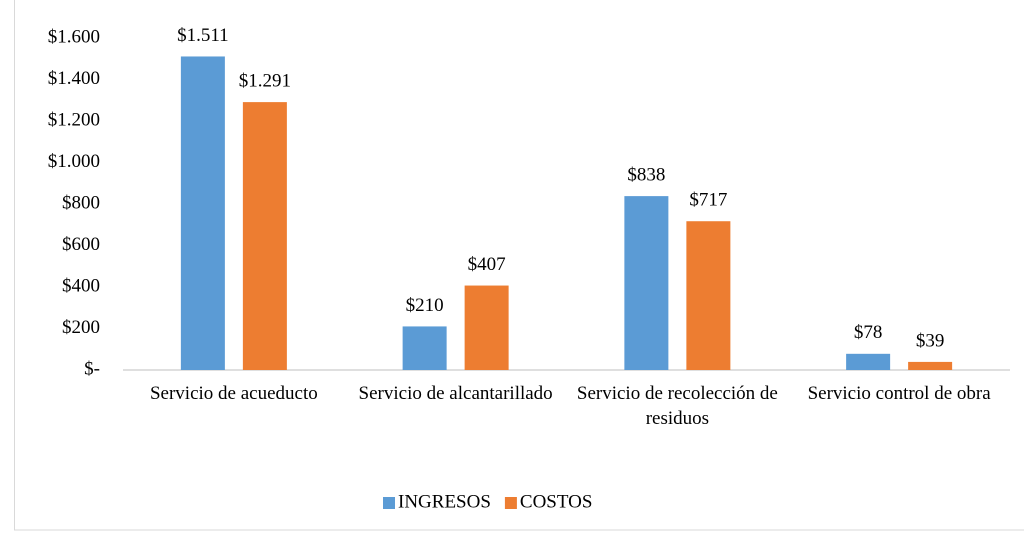 The width and height of the screenshot is (1024, 534). I want to click on y-tick-label: $200, so click(81, 327).